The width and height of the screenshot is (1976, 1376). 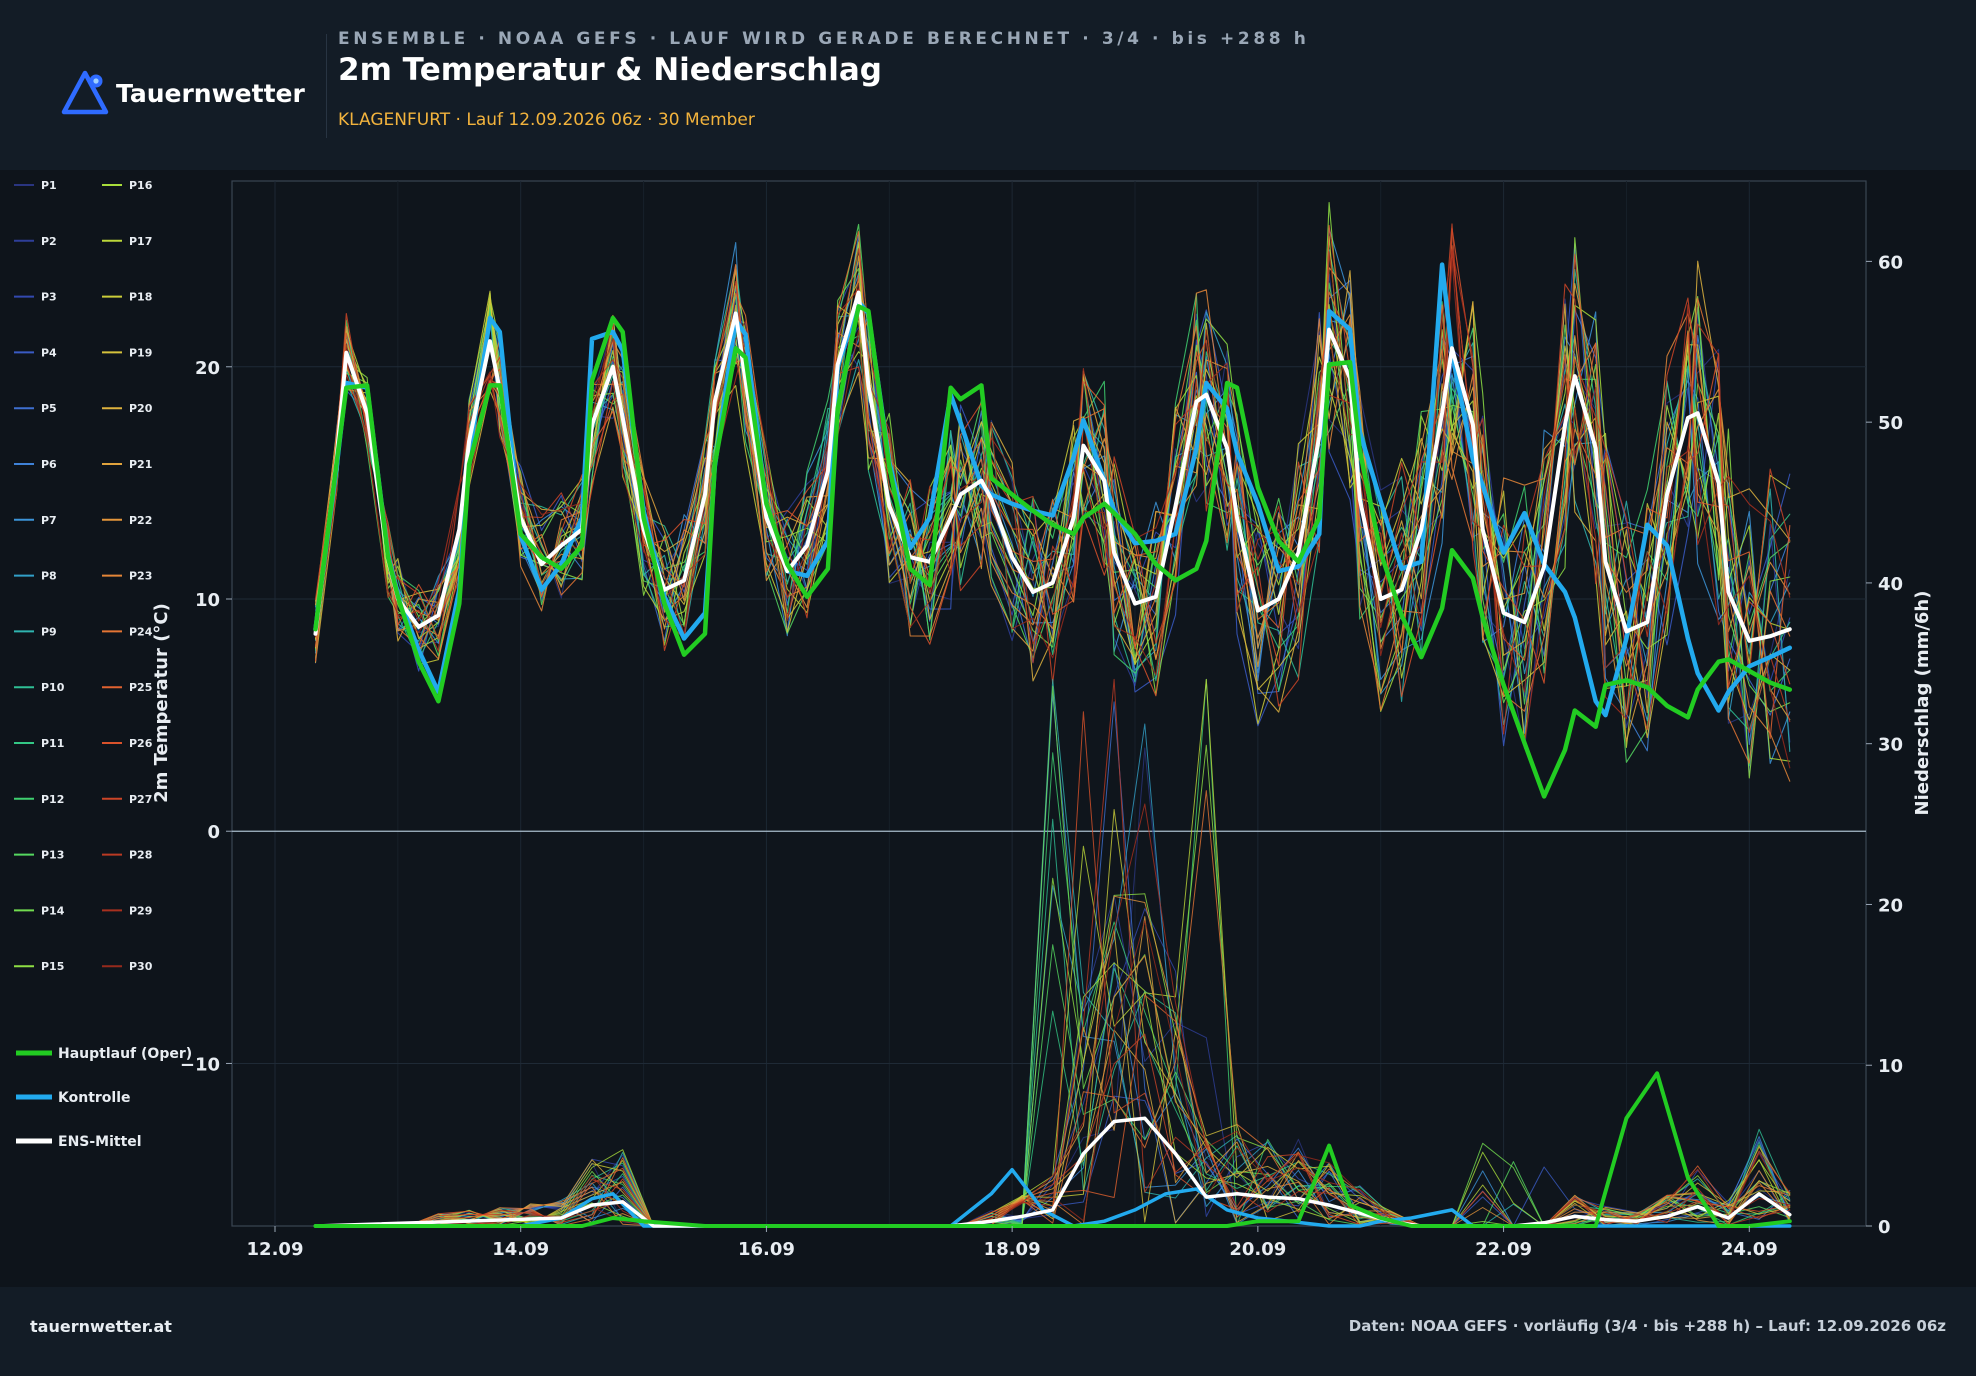 What do you see at coordinates (49, 241) in the screenshot?
I see `legend-label-p2: P2` at bounding box center [49, 241].